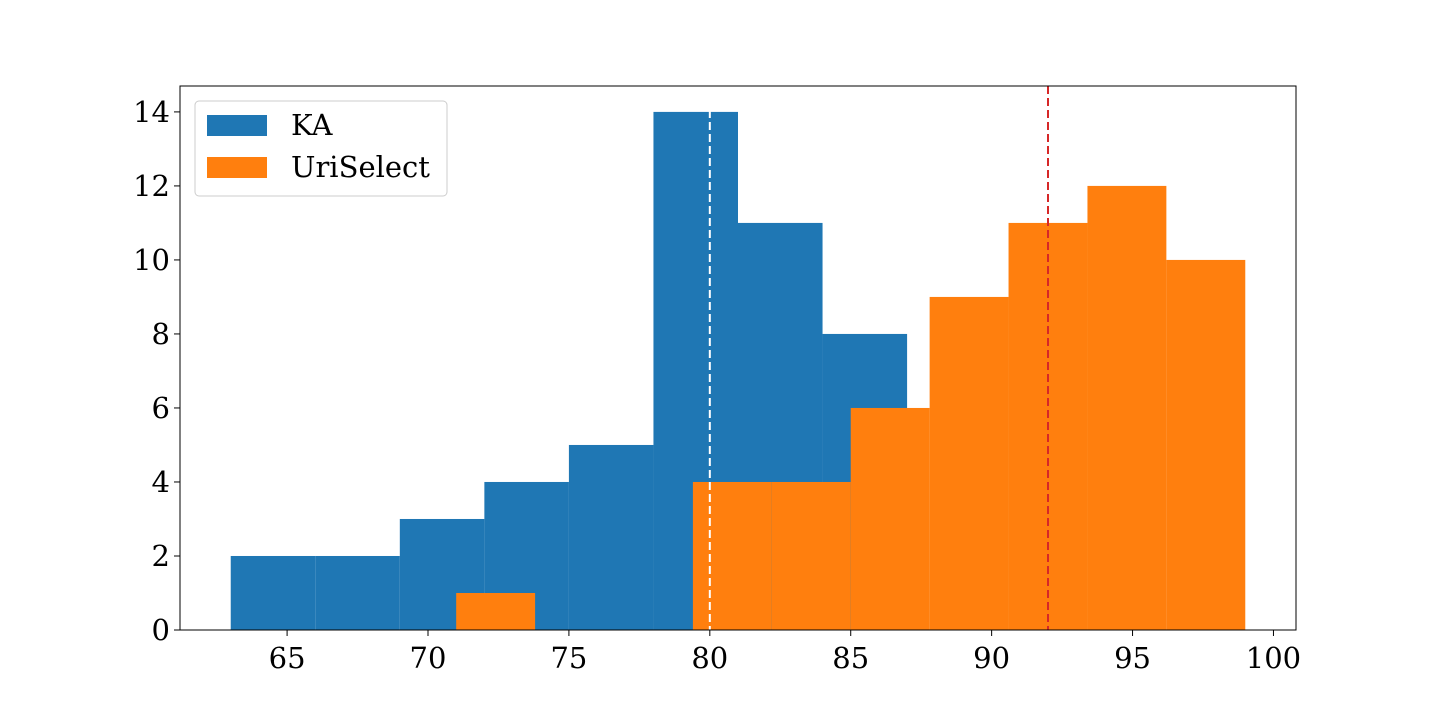 The width and height of the screenshot is (1440, 720). What do you see at coordinates (156, 371) in the screenshot?
I see `y-axis: 0 2 4 6 8 10 12 14` at bounding box center [156, 371].